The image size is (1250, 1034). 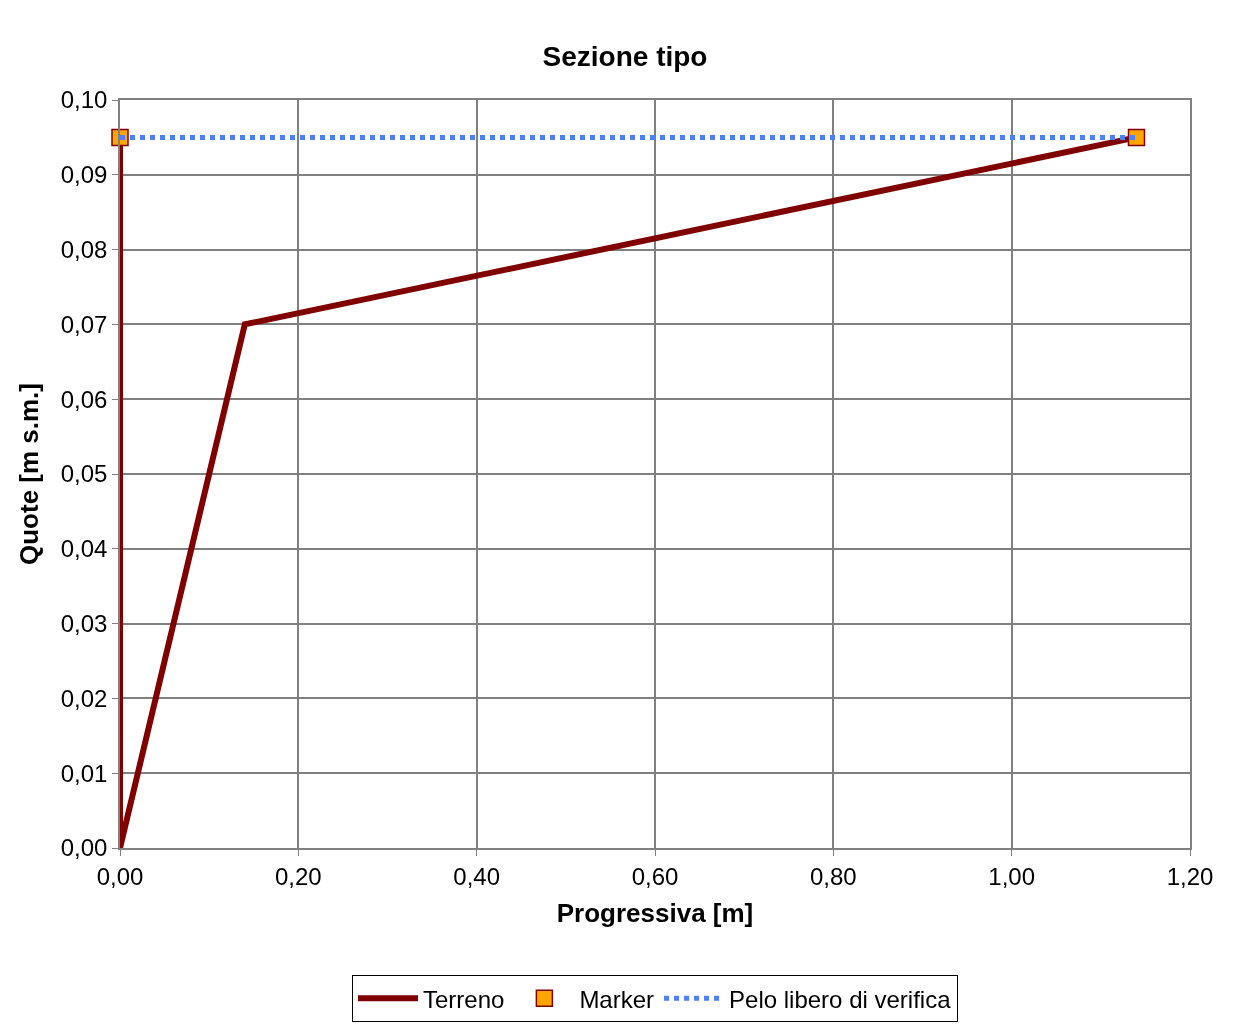 I want to click on y-tick-label: 0,03, so click(x=84, y=623).